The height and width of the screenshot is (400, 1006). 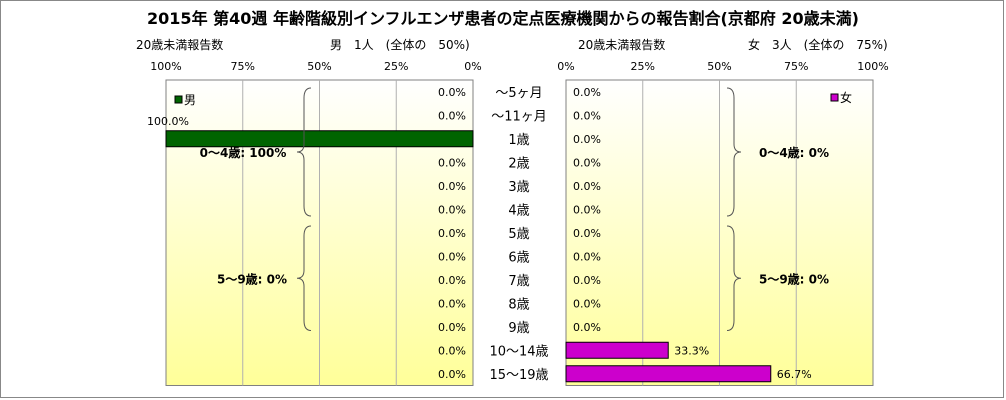 What do you see at coordinates (518, 375) in the screenshot?
I see `category-label: 15〜19歳` at bounding box center [518, 375].